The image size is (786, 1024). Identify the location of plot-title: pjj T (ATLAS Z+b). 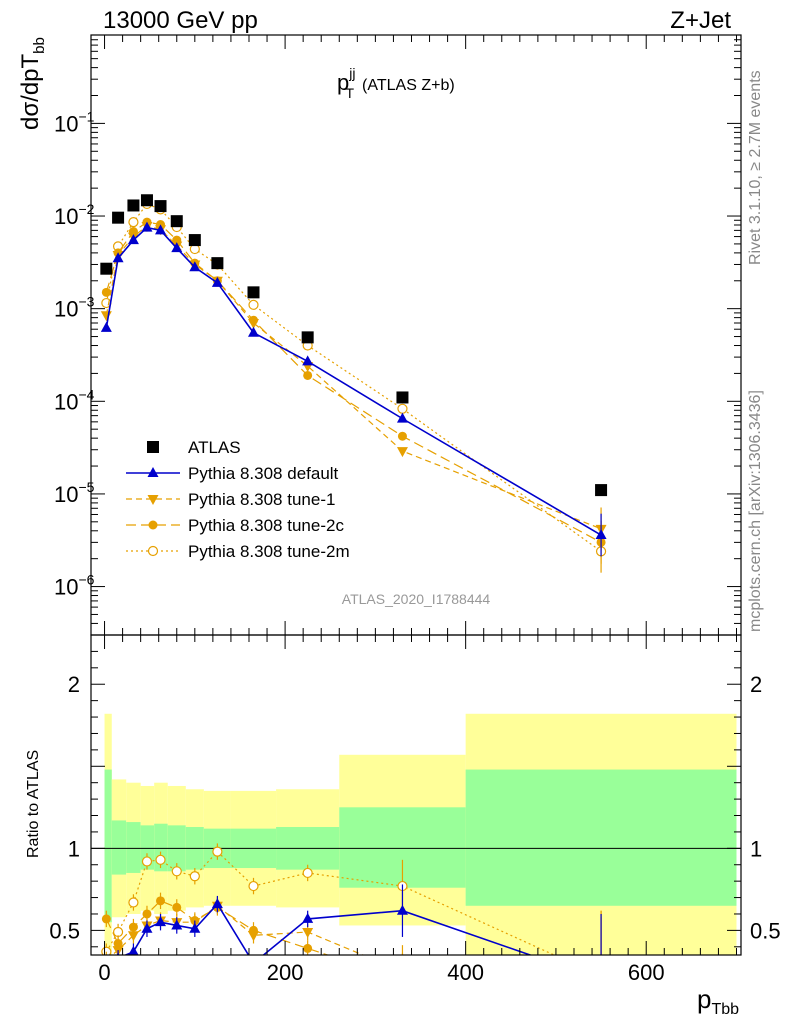
(396, 83).